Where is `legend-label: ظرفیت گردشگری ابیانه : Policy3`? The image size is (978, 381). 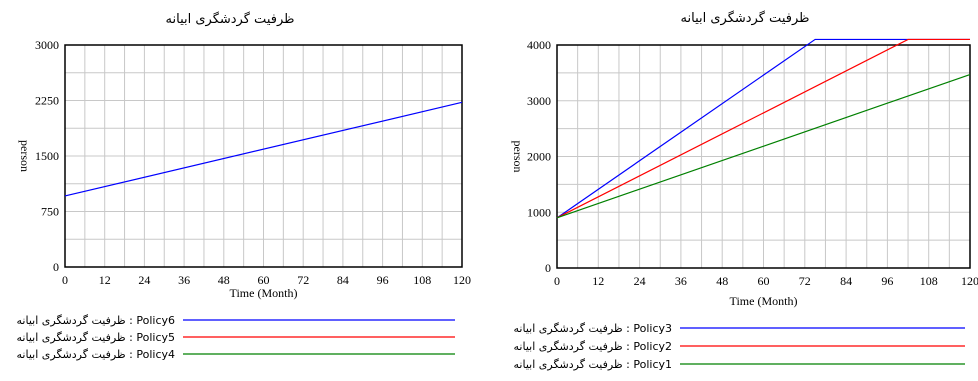 legend-label: ظرفیت گردشگری ابیانه : Policy3 is located at coordinates (593, 328).